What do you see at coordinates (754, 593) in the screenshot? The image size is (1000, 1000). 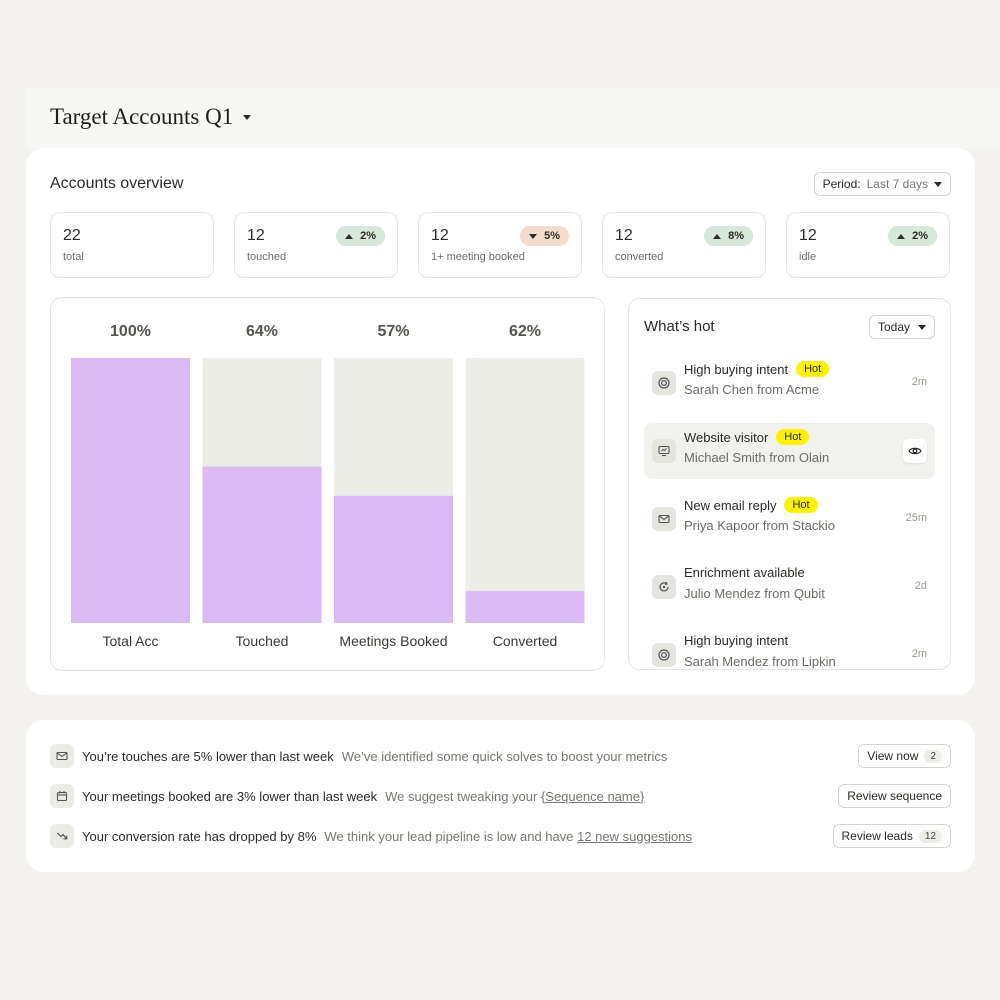 I see `hot-item-subtitle: Julio Mendez from Qubit` at bounding box center [754, 593].